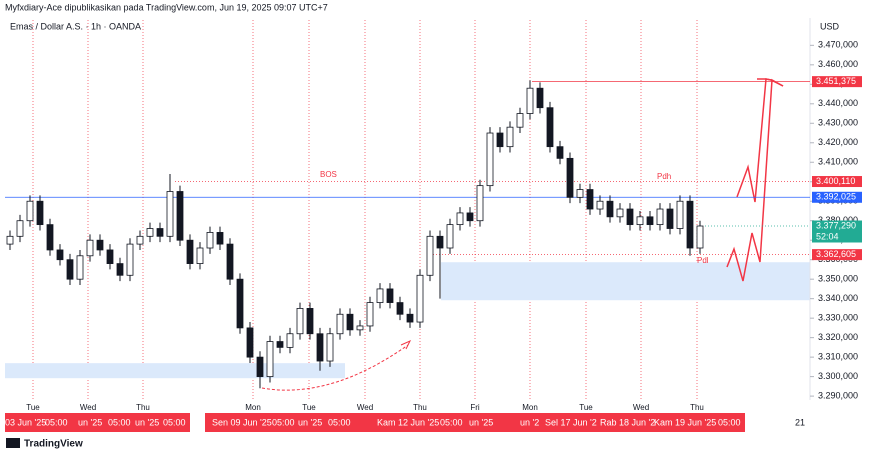 This screenshot has height=455, width=870. I want to click on x-tick-label: Wed, so click(641, 407).